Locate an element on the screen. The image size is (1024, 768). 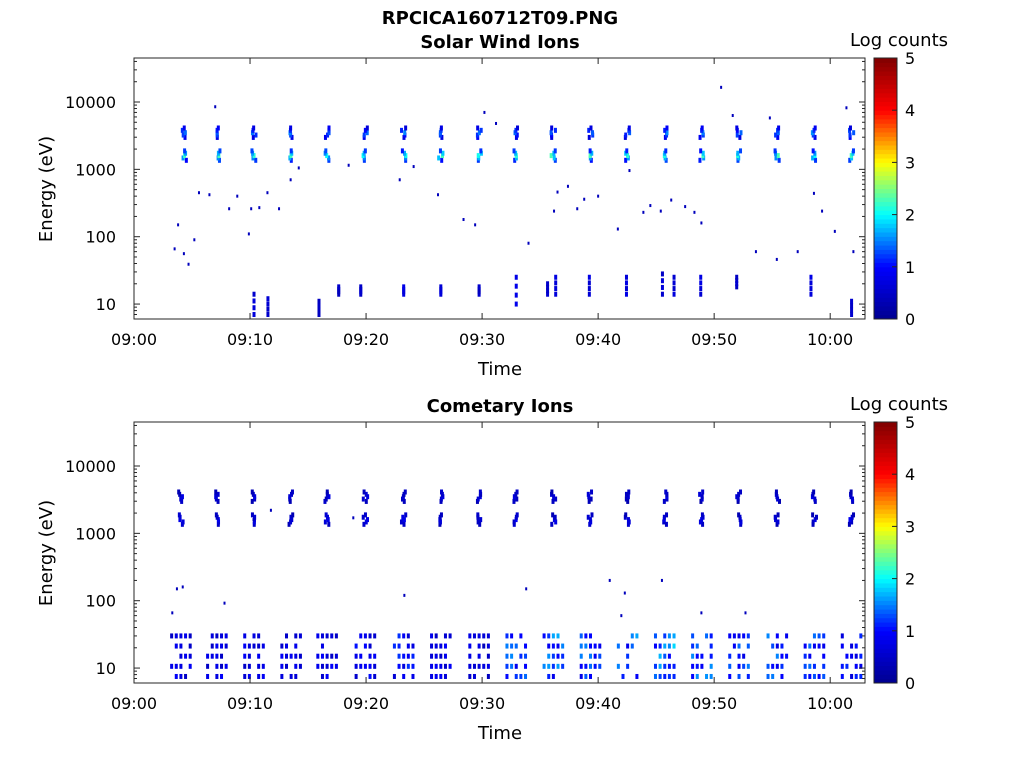
colorbar-tick-label: 1 is located at coordinates (910, 267).